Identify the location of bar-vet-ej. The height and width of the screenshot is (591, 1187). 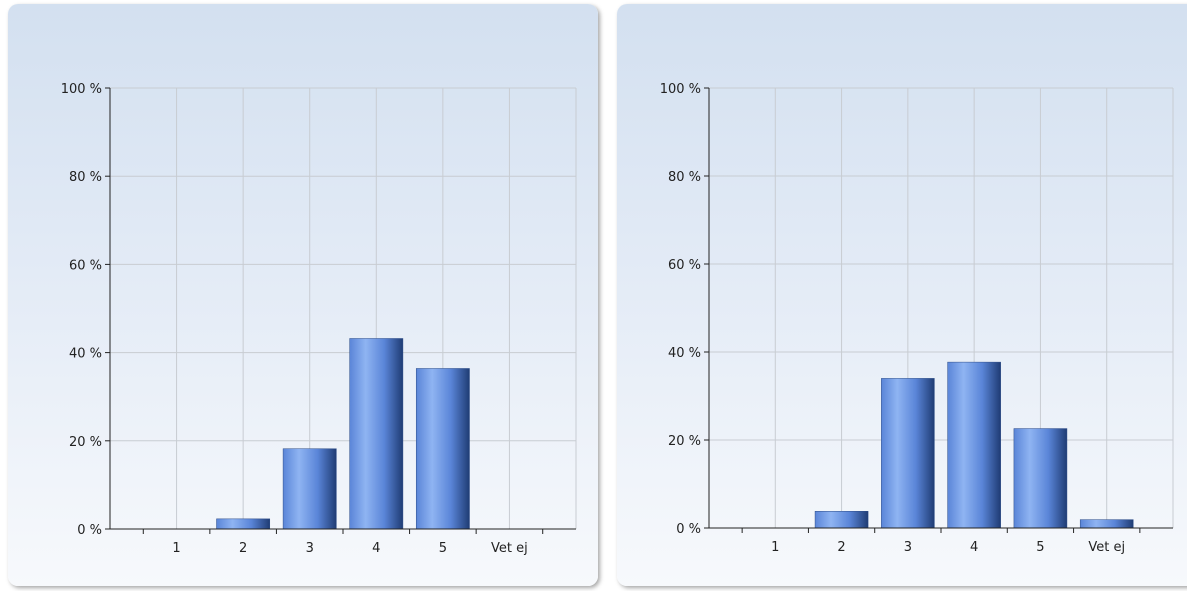
(1106, 524).